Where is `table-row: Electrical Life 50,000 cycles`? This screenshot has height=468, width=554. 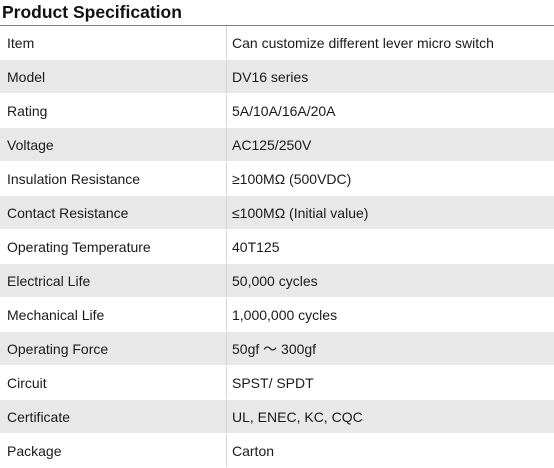
table-row: Electrical Life 50,000 cycles is located at coordinates (277, 281).